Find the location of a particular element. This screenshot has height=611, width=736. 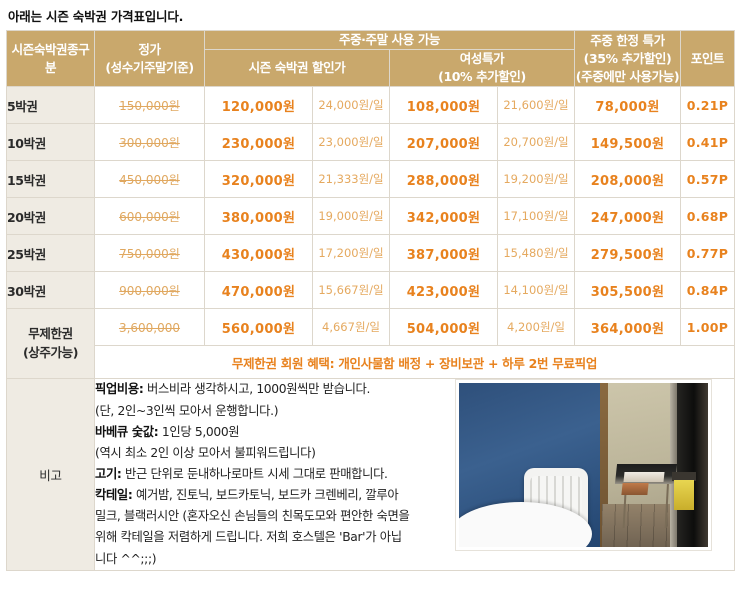

note-line-5-rest: 반근 단위로 둔내하나로마트 시세 그대로 판매합니다. is located at coordinates (254, 473).